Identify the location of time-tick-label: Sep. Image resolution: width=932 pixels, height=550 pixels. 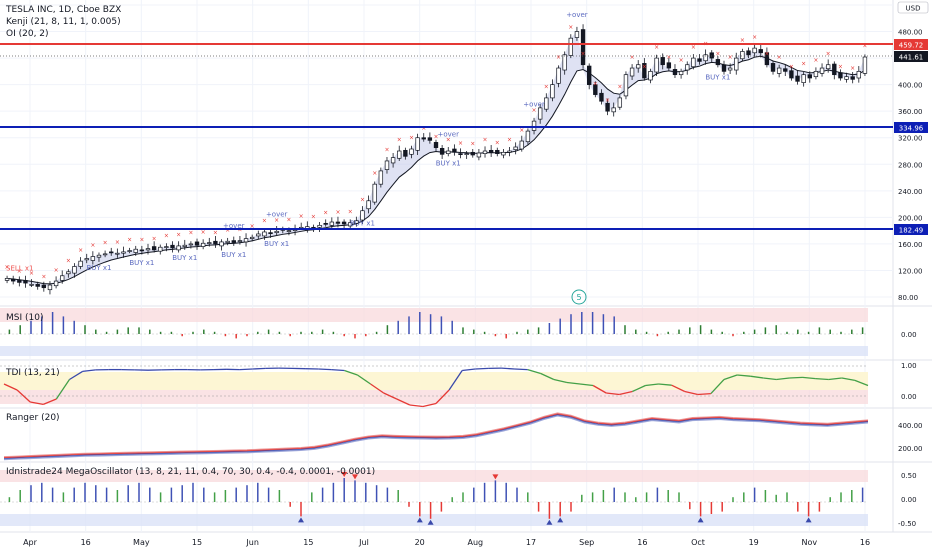
(586, 542).